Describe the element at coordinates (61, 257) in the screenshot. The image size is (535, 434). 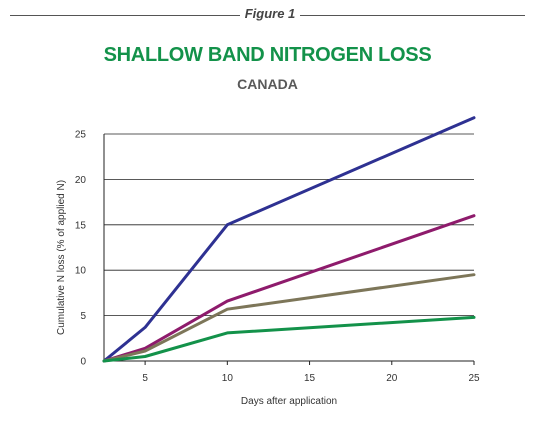
I see `y-axis-title: Cumulative N loss (% of applied N)` at that location.